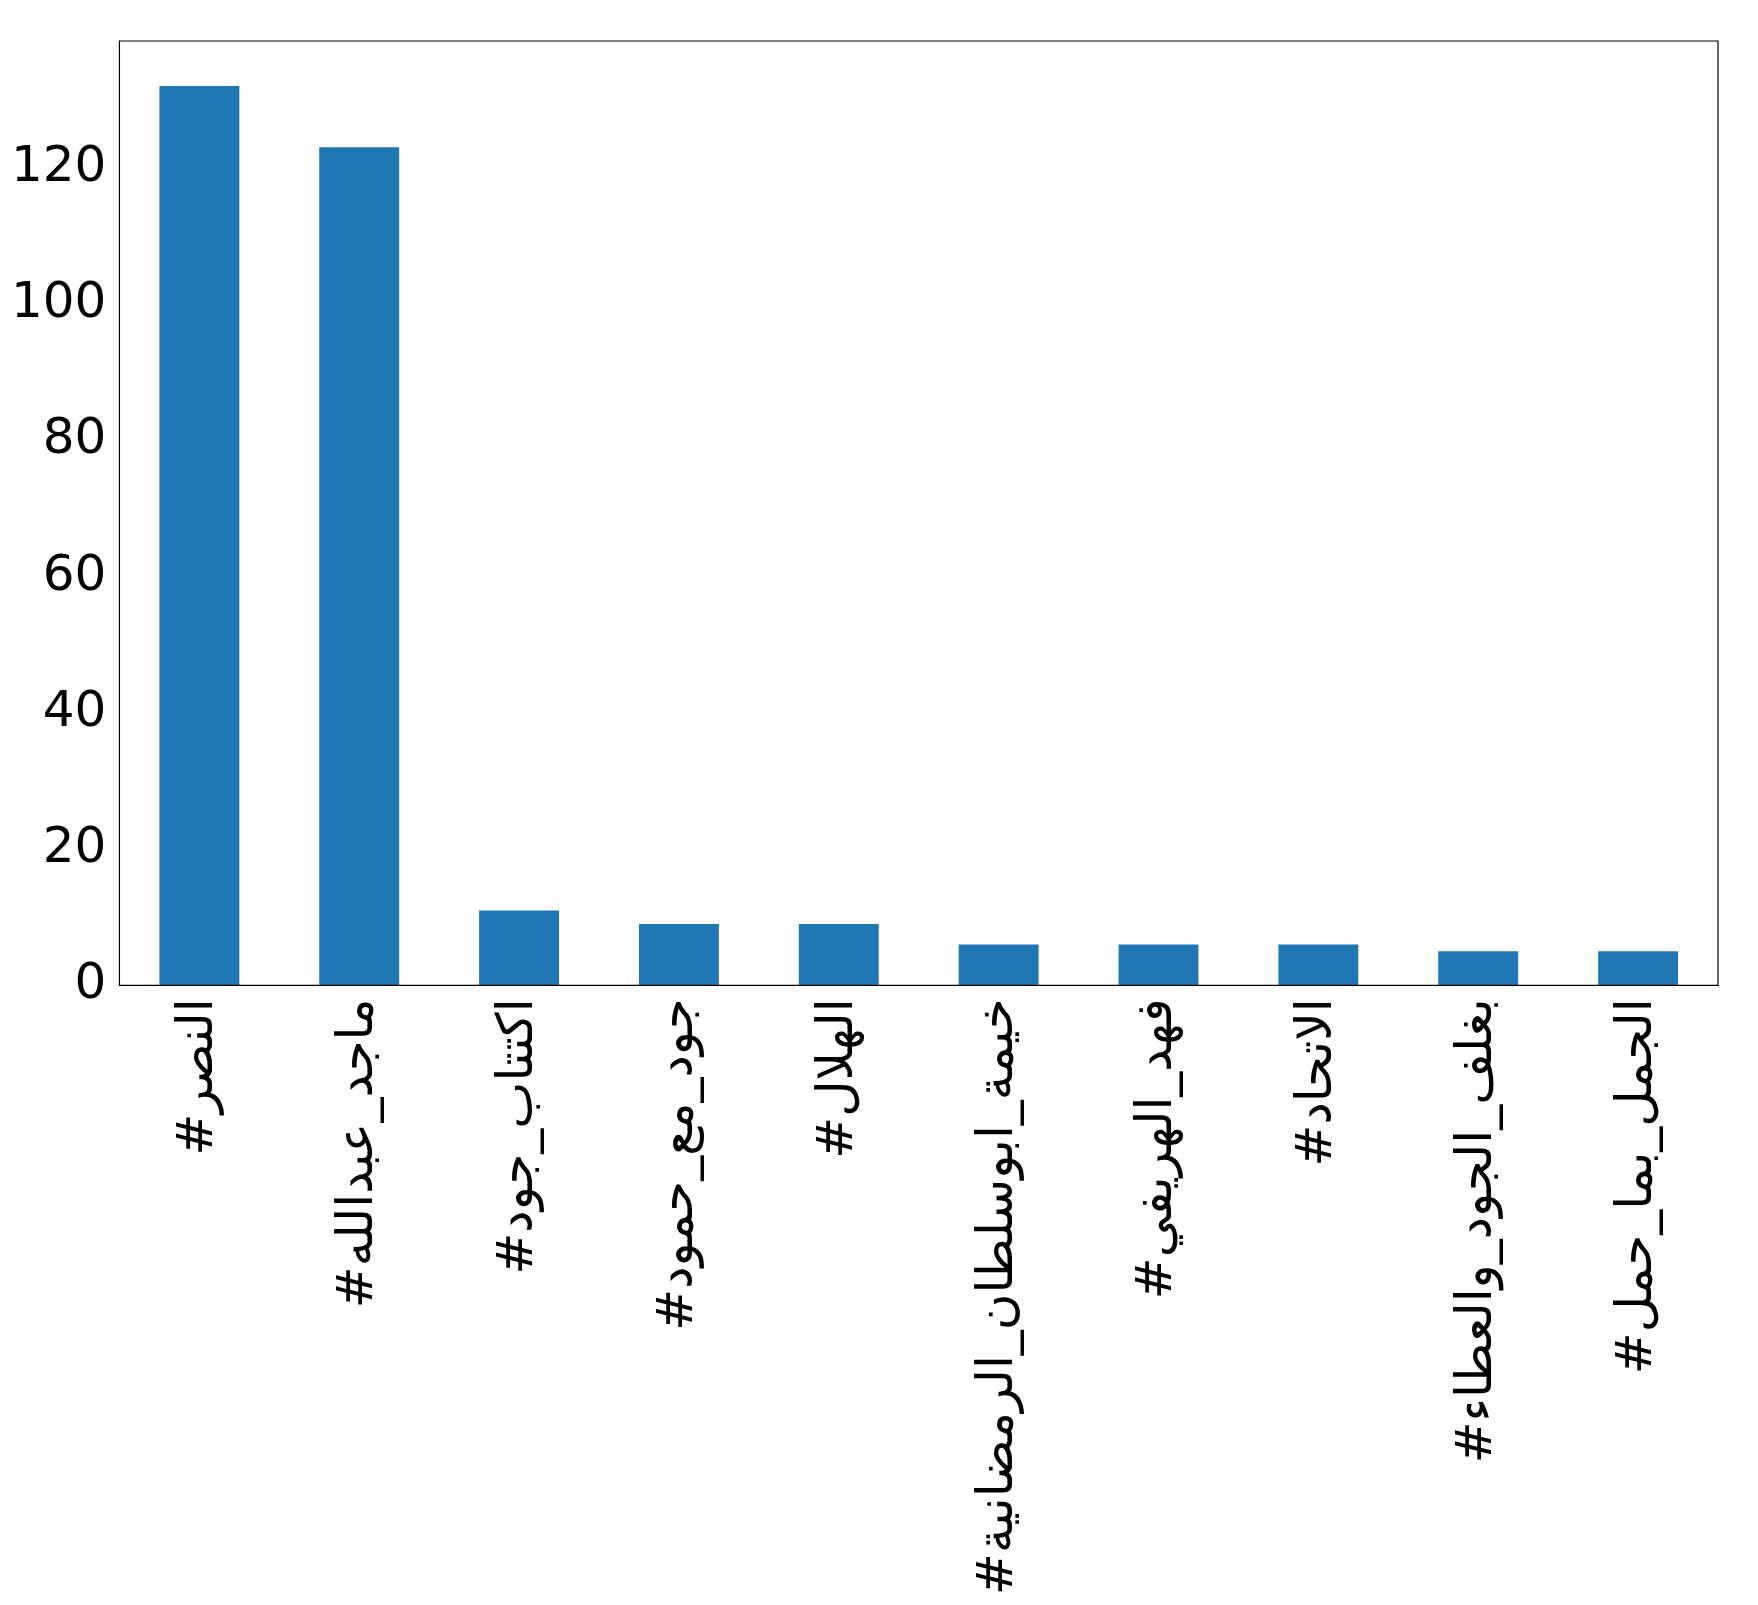  What do you see at coordinates (1634, 1186) in the screenshot?
I see `x-tick-label: #الجمل_بما_حمل` at bounding box center [1634, 1186].